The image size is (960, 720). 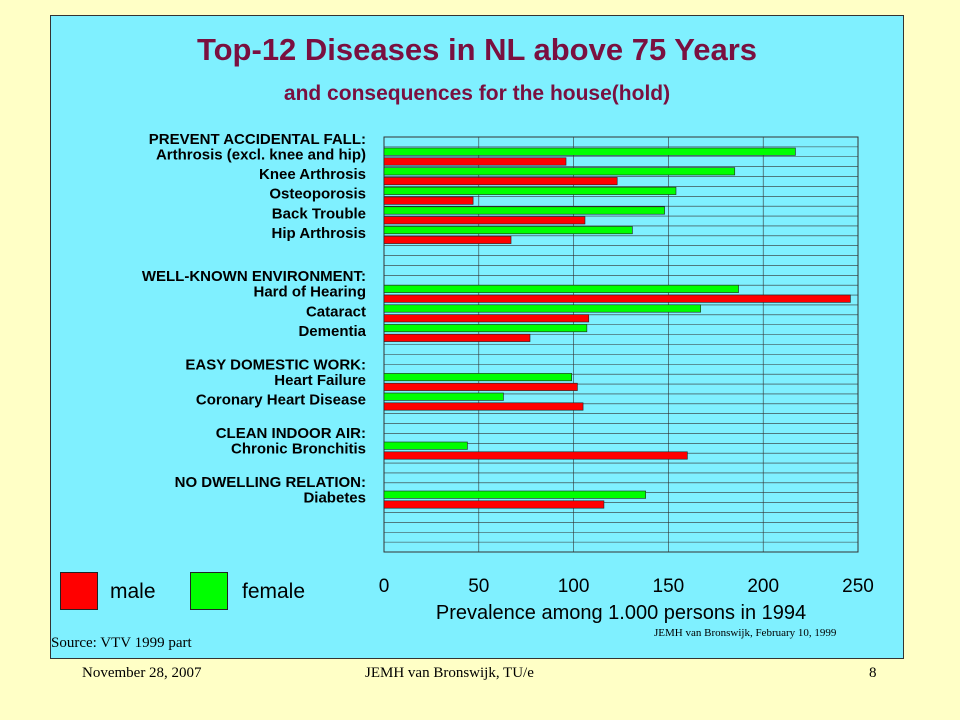 What do you see at coordinates (320, 380) in the screenshot?
I see `category-label: Heart Failure` at bounding box center [320, 380].